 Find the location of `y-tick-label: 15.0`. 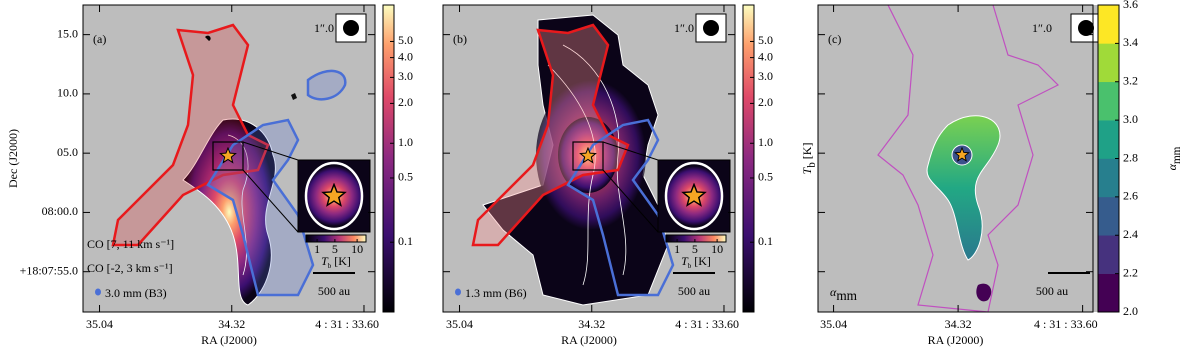

y-tick-label: 15.0 is located at coordinates (67, 33).